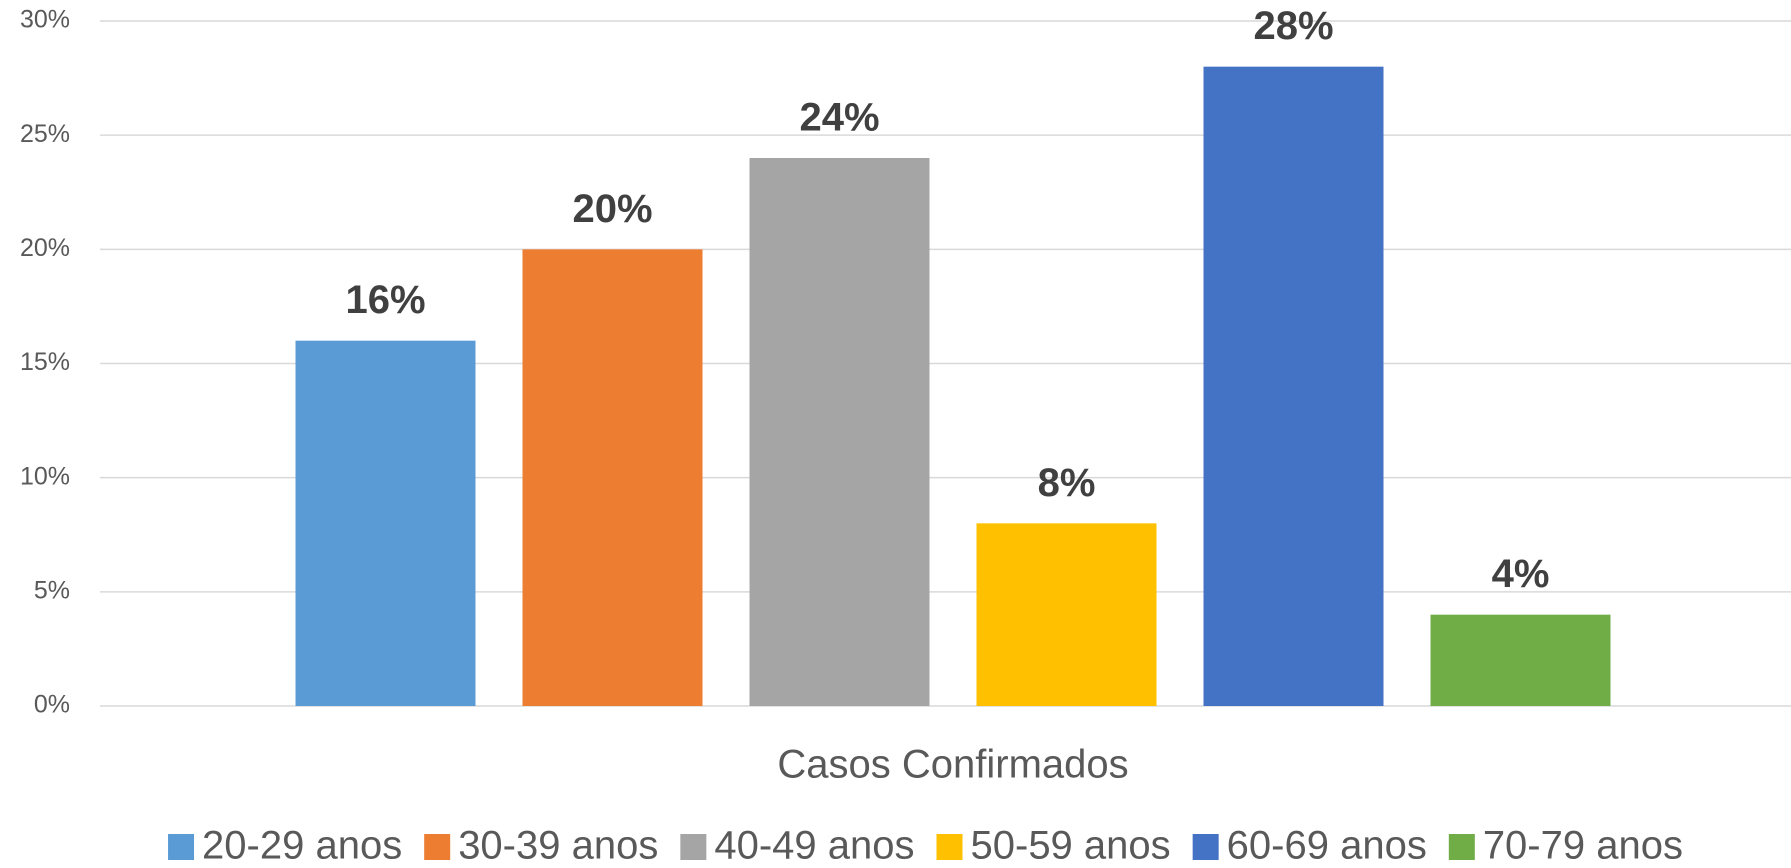  What do you see at coordinates (814, 846) in the screenshot?
I see `legend-label: 40-49 anos` at bounding box center [814, 846].